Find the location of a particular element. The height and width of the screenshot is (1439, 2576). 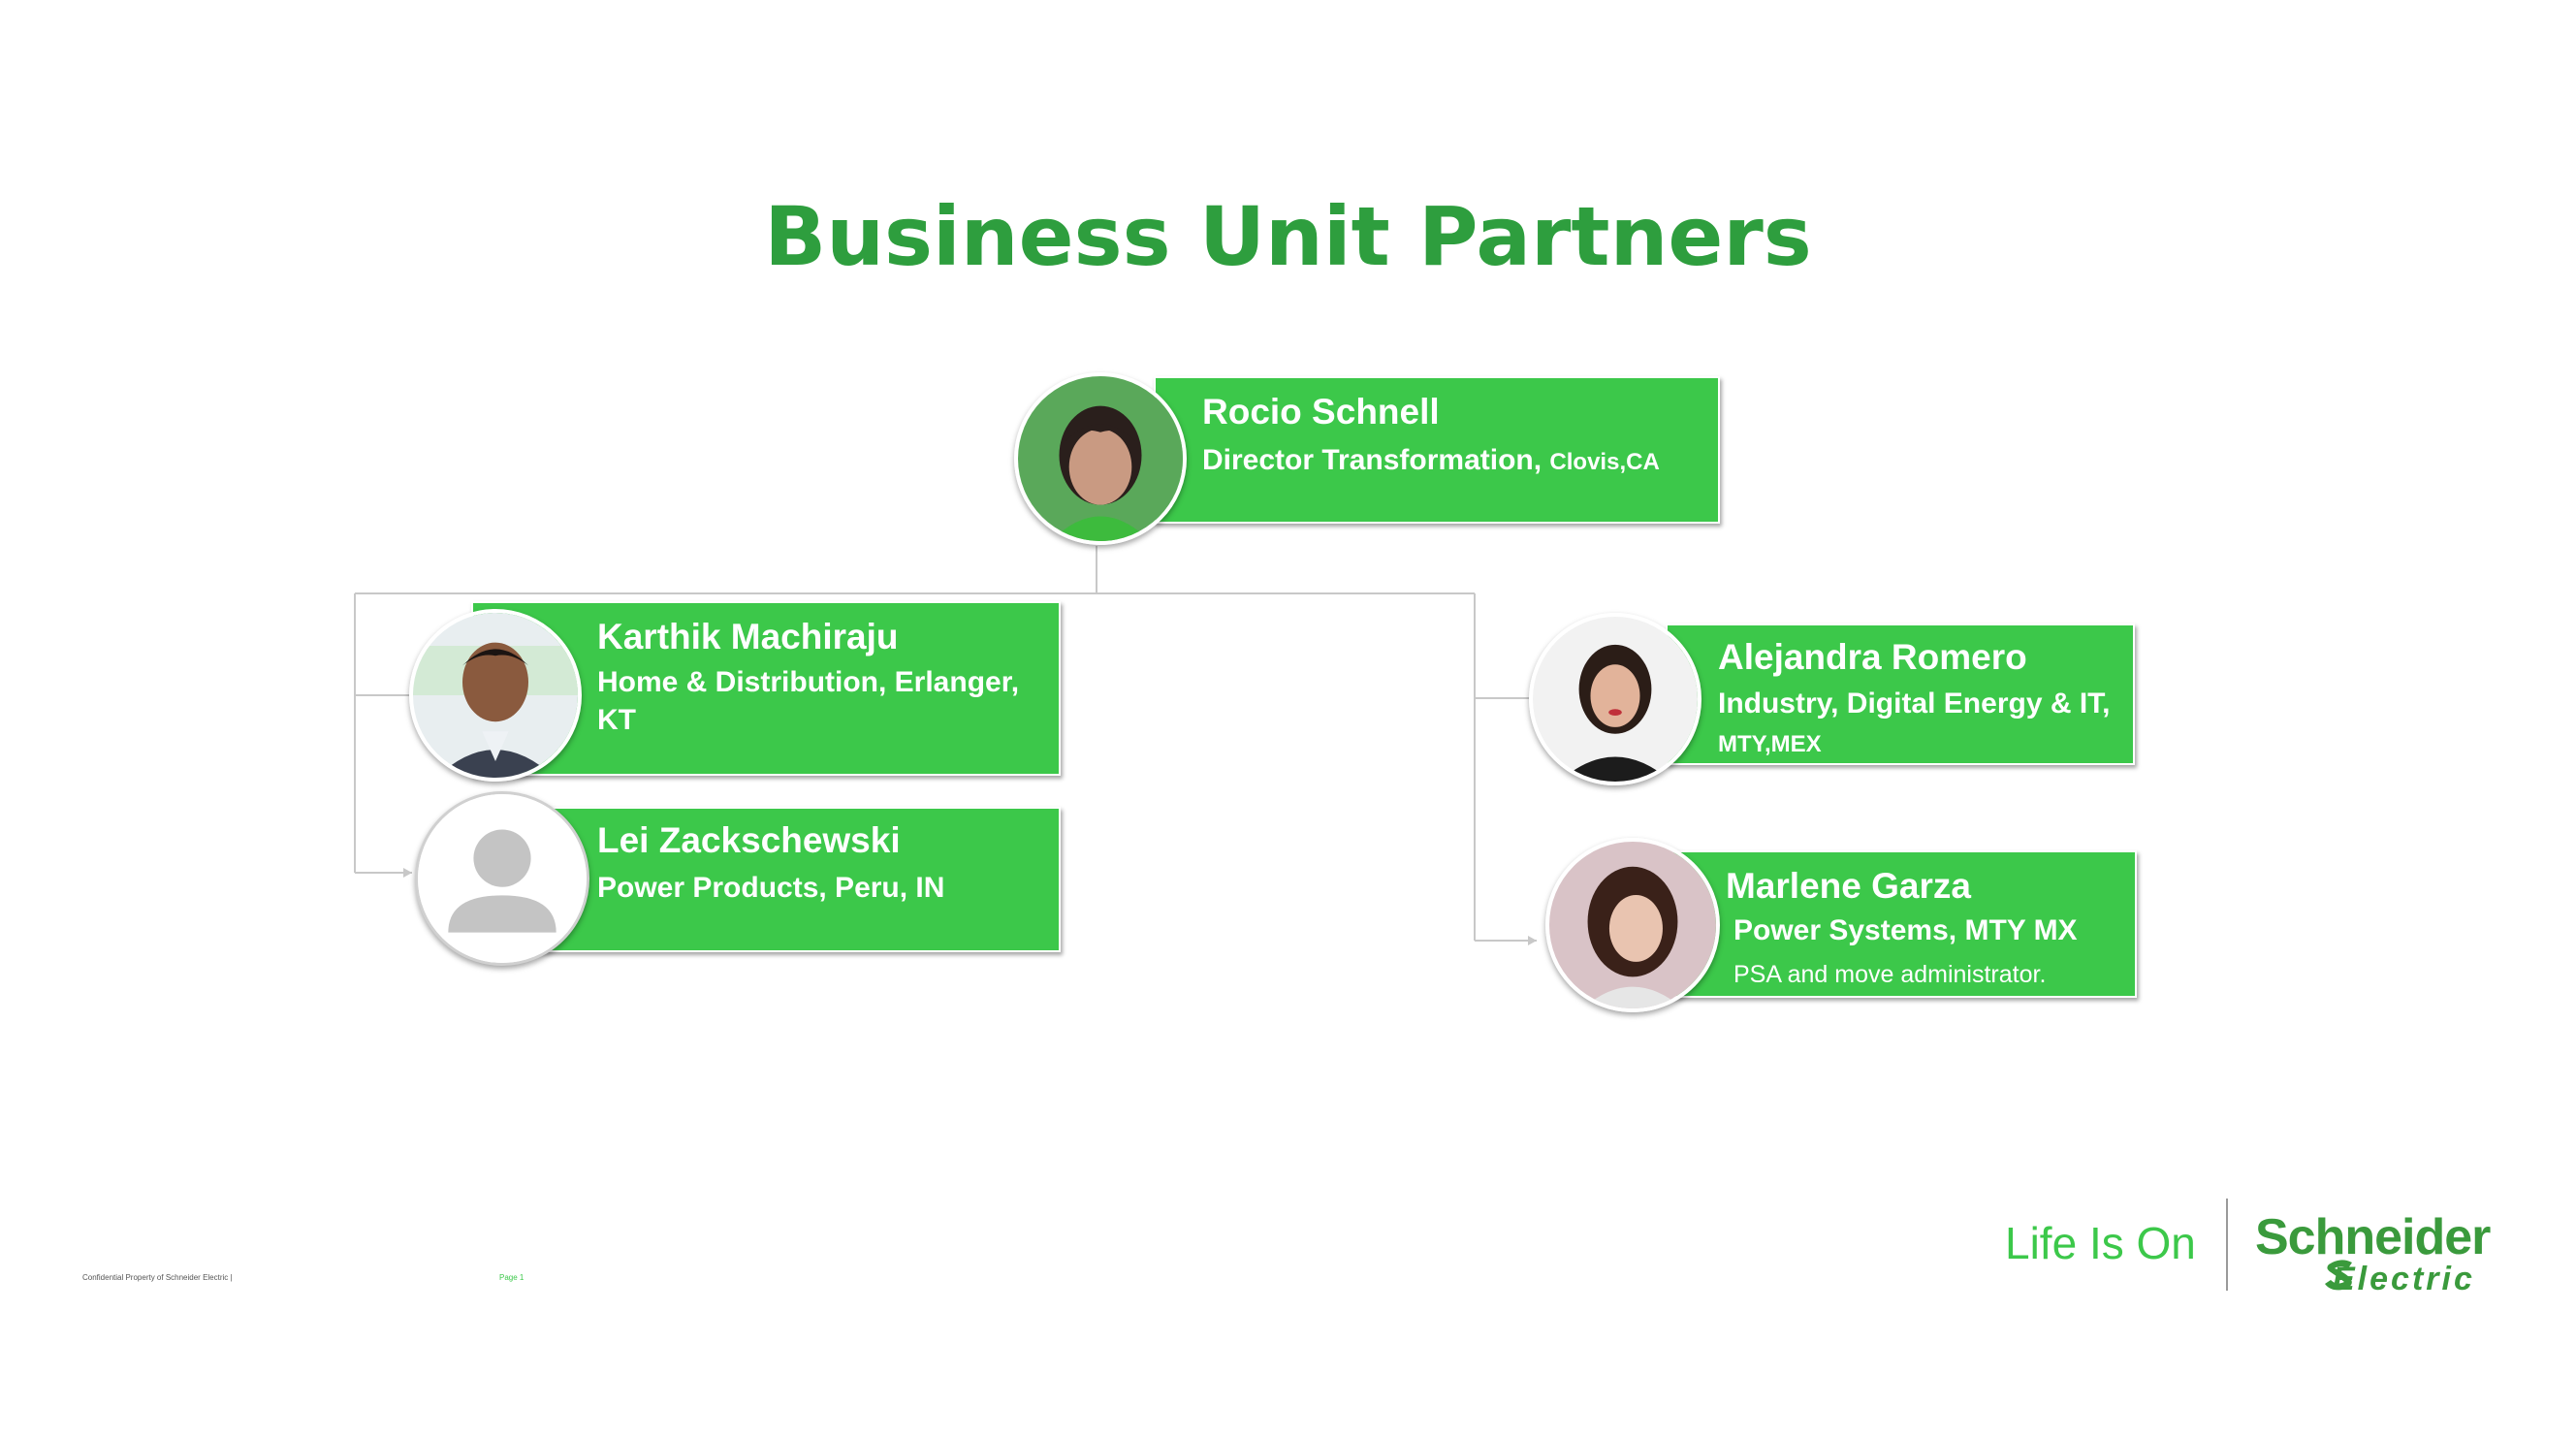

person-name: Lei Zackschewski is located at coordinates (749, 840).